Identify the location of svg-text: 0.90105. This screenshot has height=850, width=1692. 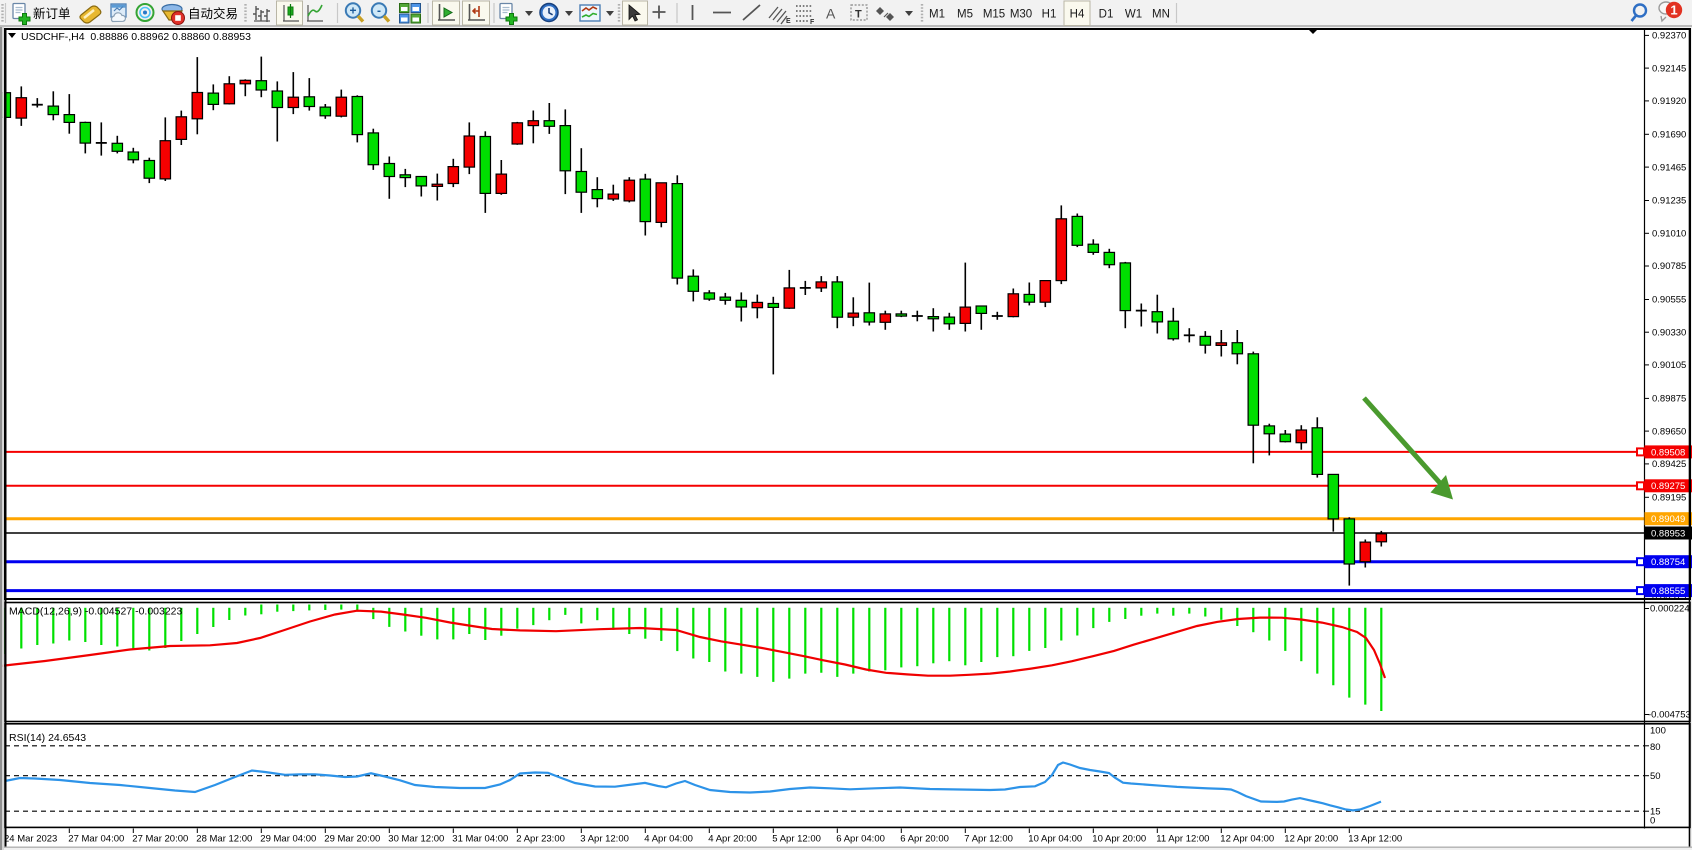
(1669, 365).